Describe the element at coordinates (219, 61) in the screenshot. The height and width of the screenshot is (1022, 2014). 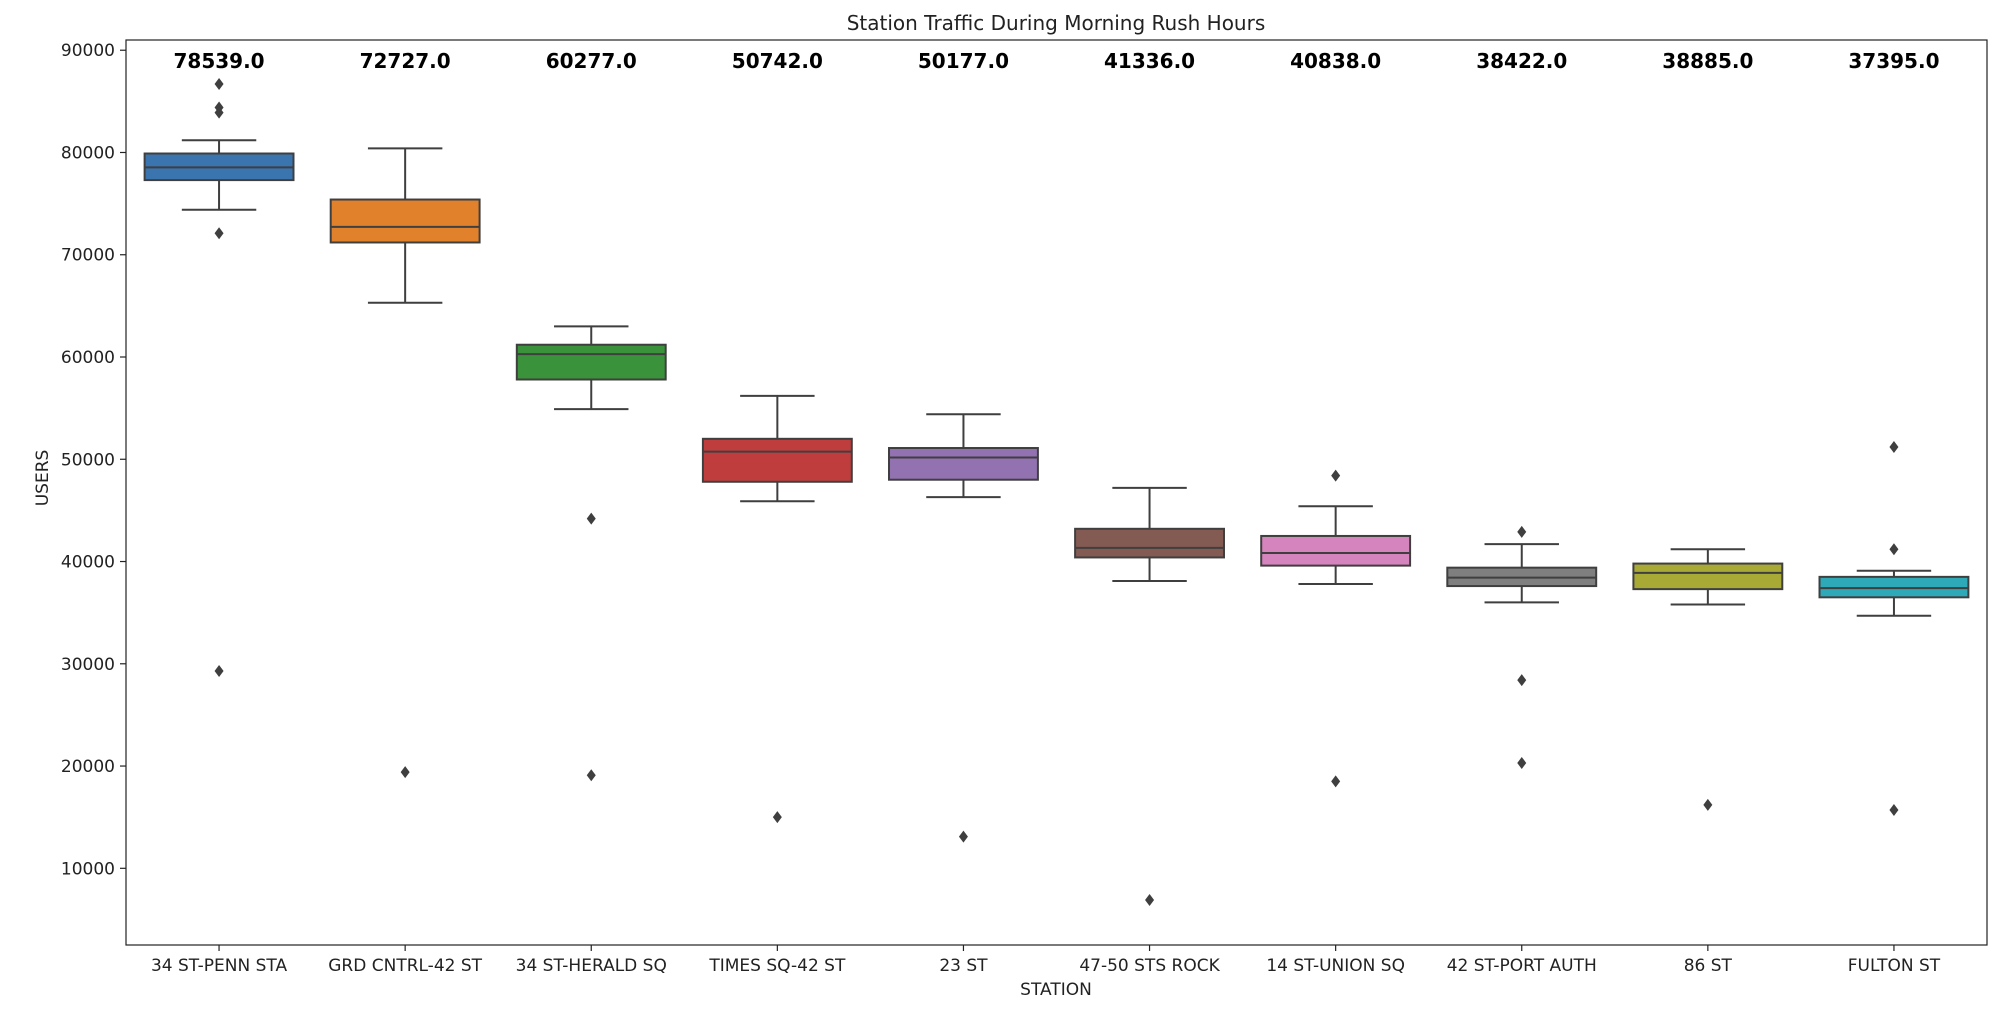
I see `median-value-label: 78539.0` at that location.